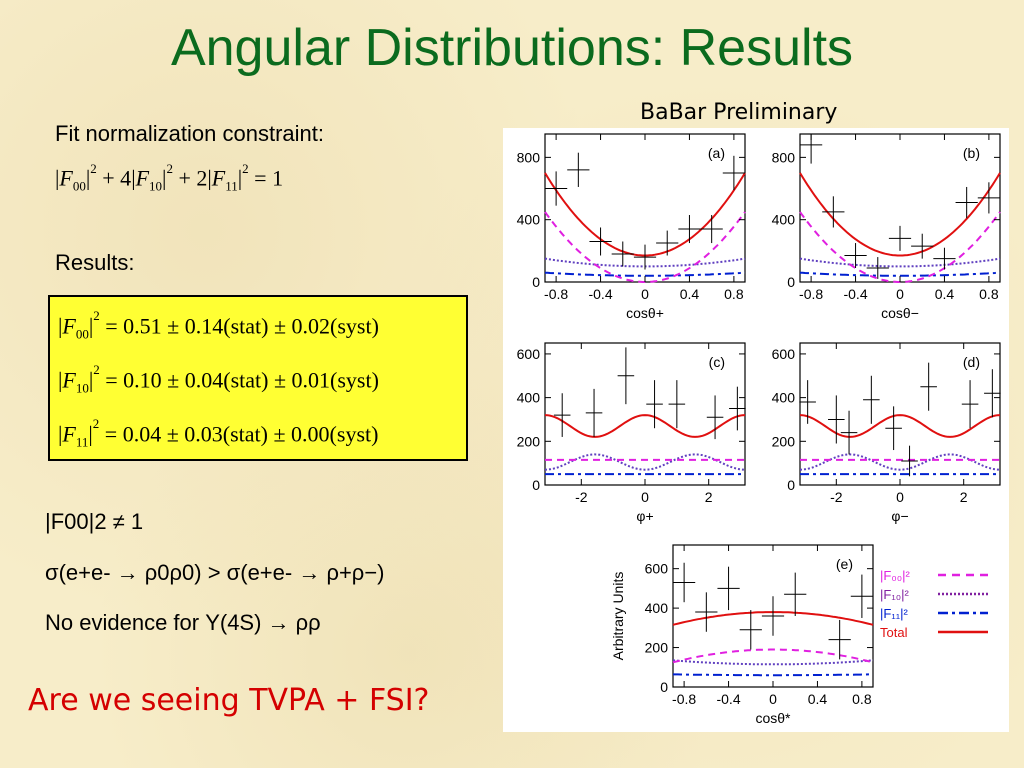 This screenshot has width=1024, height=768. What do you see at coordinates (269, 178) in the screenshot?
I see `constraint-rhs: = 1` at bounding box center [269, 178].